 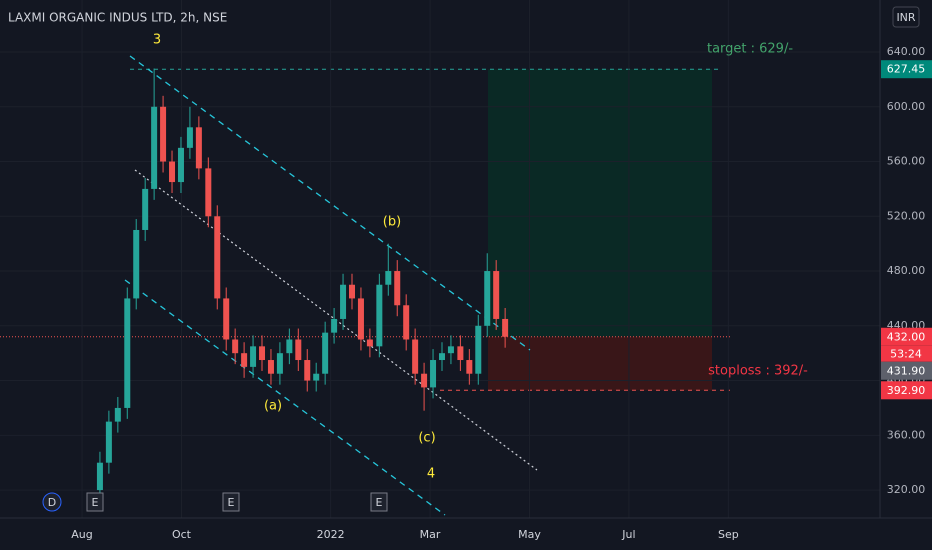 I want to click on wave-label: 4, so click(x=431, y=474).